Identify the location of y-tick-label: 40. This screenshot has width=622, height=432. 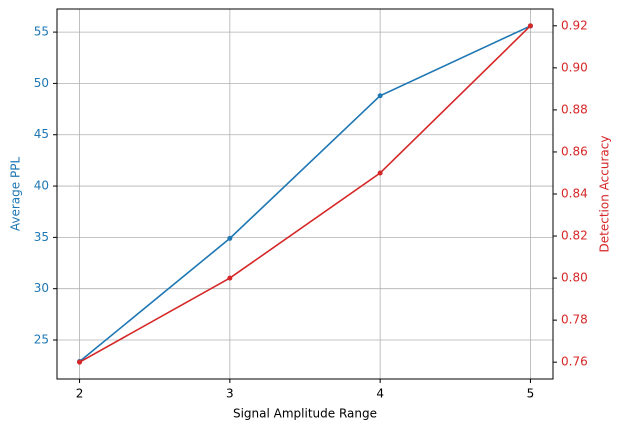
(41, 186).